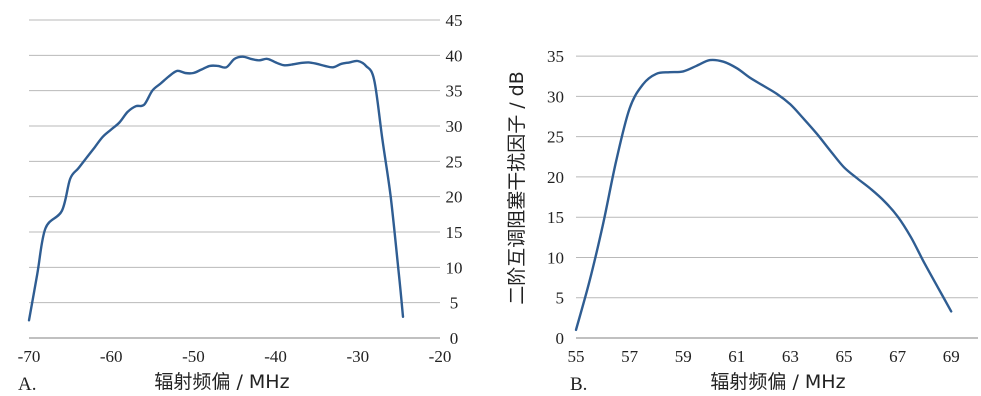  What do you see at coordinates (454, 55) in the screenshot?
I see `y-tick-label: 40` at bounding box center [454, 55].